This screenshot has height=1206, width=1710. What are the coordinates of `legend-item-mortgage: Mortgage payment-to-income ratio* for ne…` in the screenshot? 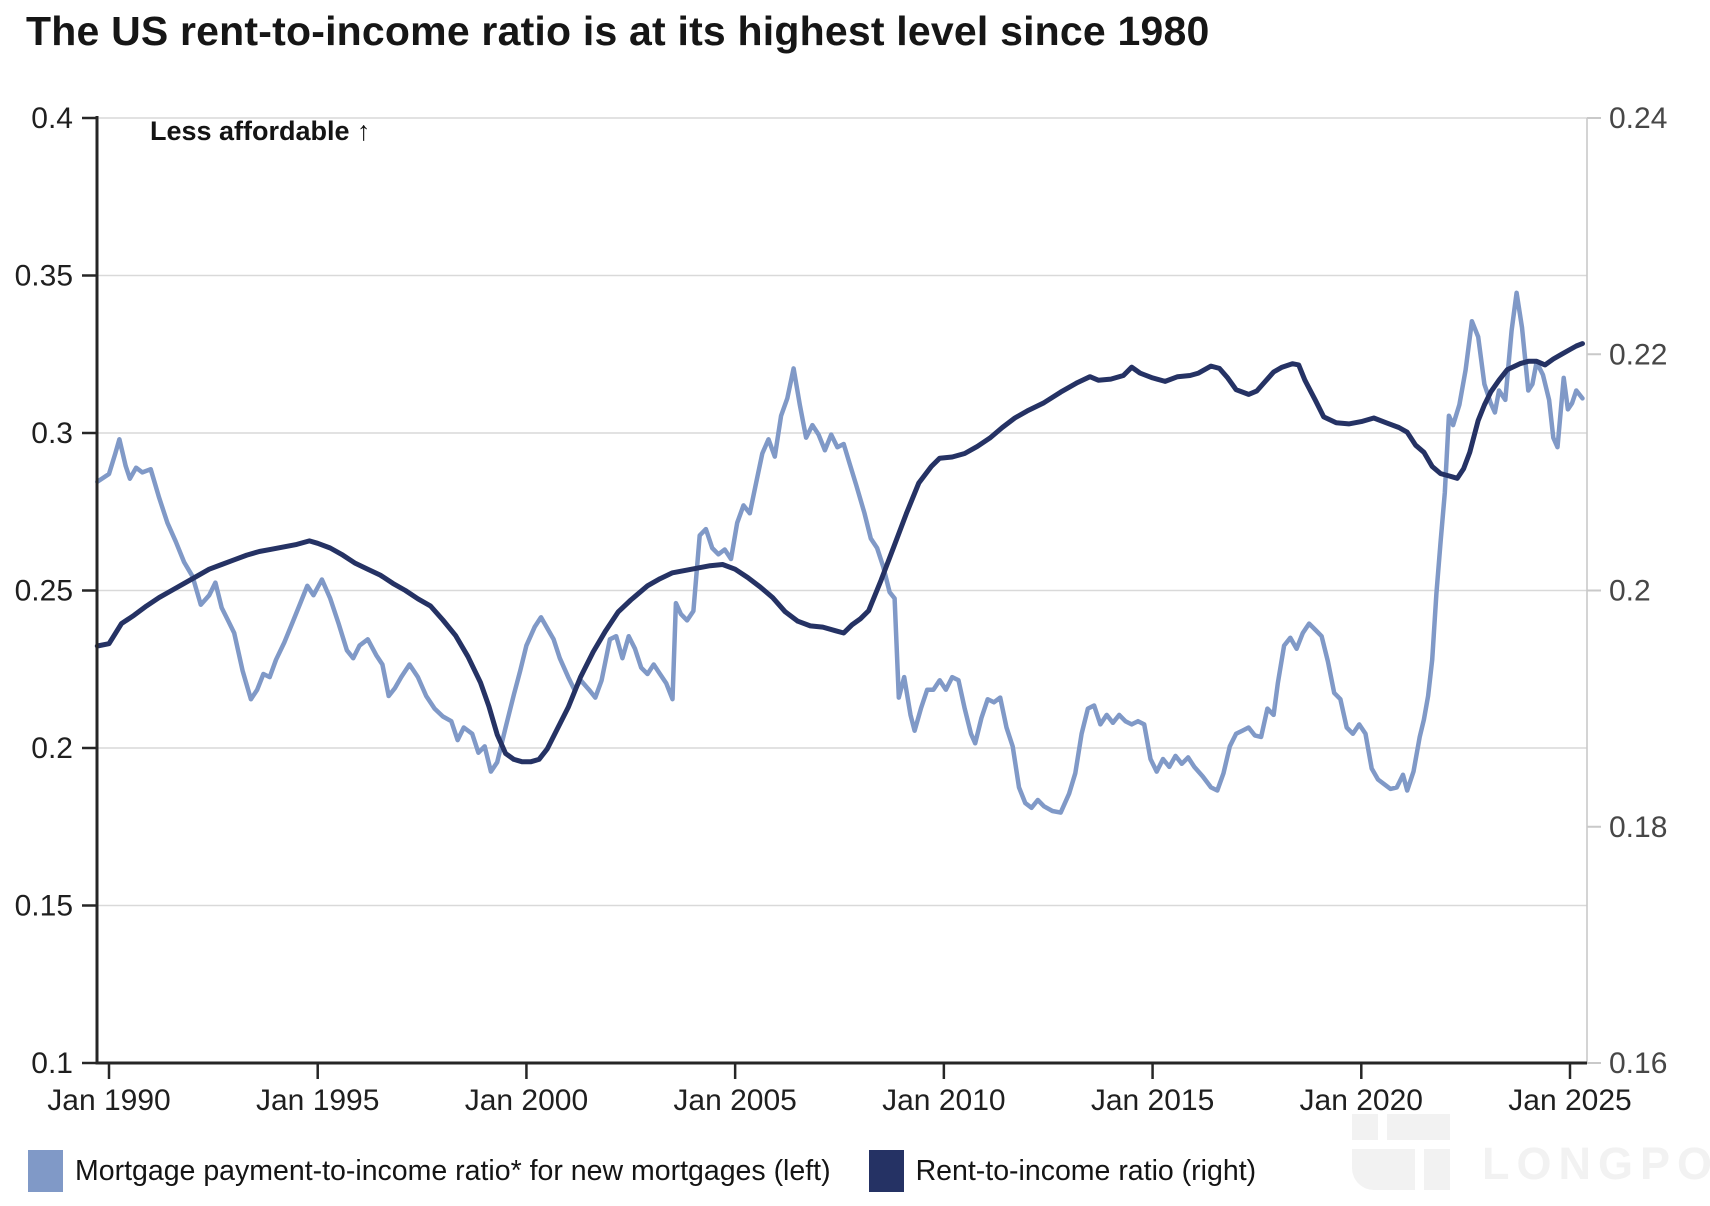 It's located at (429, 1171).